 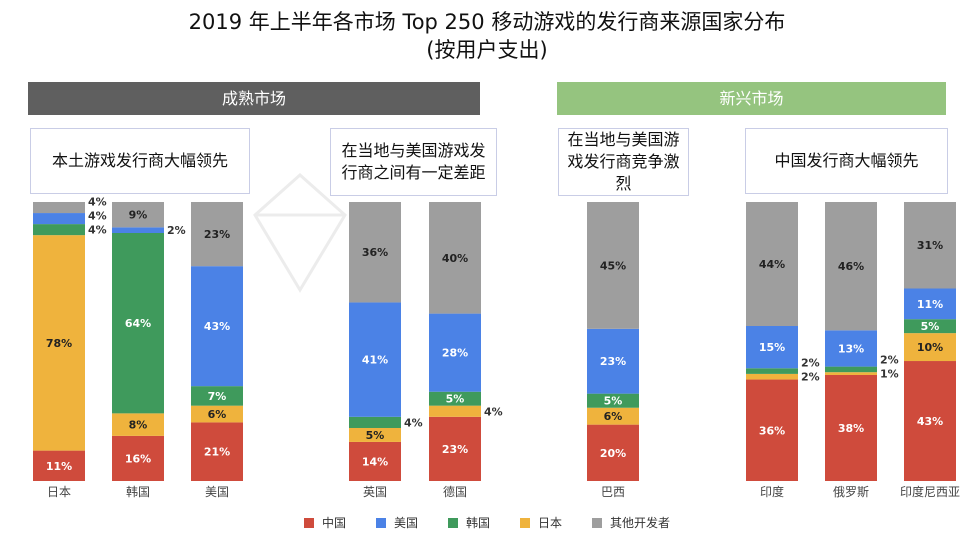 What do you see at coordinates (930, 491) in the screenshot?
I see `category-label: 印度尼西亚` at bounding box center [930, 491].